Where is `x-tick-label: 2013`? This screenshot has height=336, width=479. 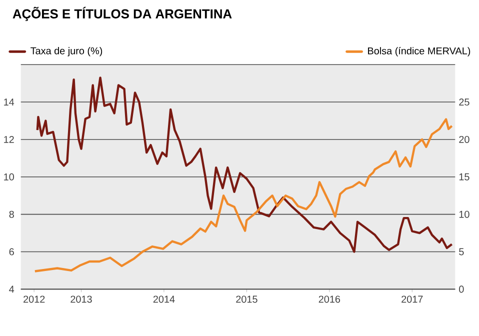
x-tick-label: 2013 is located at coordinates (81, 299).